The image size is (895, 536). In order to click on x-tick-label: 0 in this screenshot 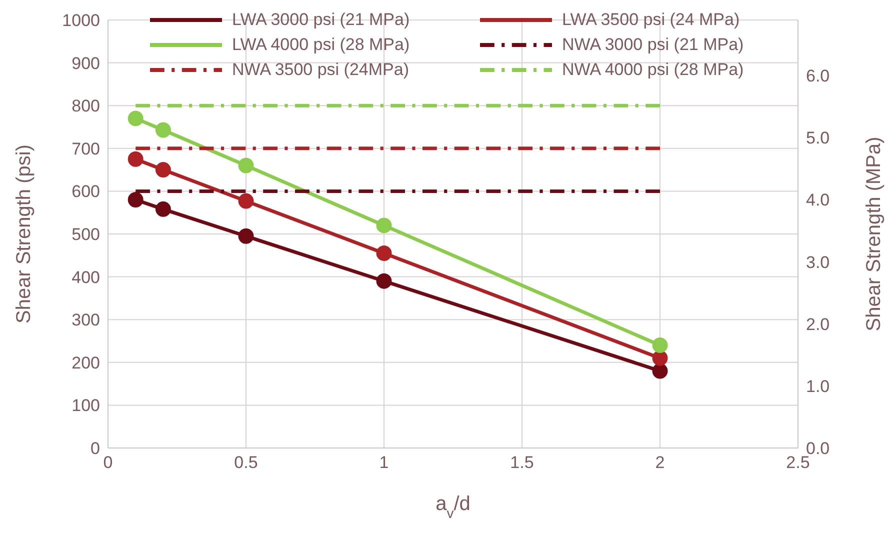, I will do `click(108, 462)`.